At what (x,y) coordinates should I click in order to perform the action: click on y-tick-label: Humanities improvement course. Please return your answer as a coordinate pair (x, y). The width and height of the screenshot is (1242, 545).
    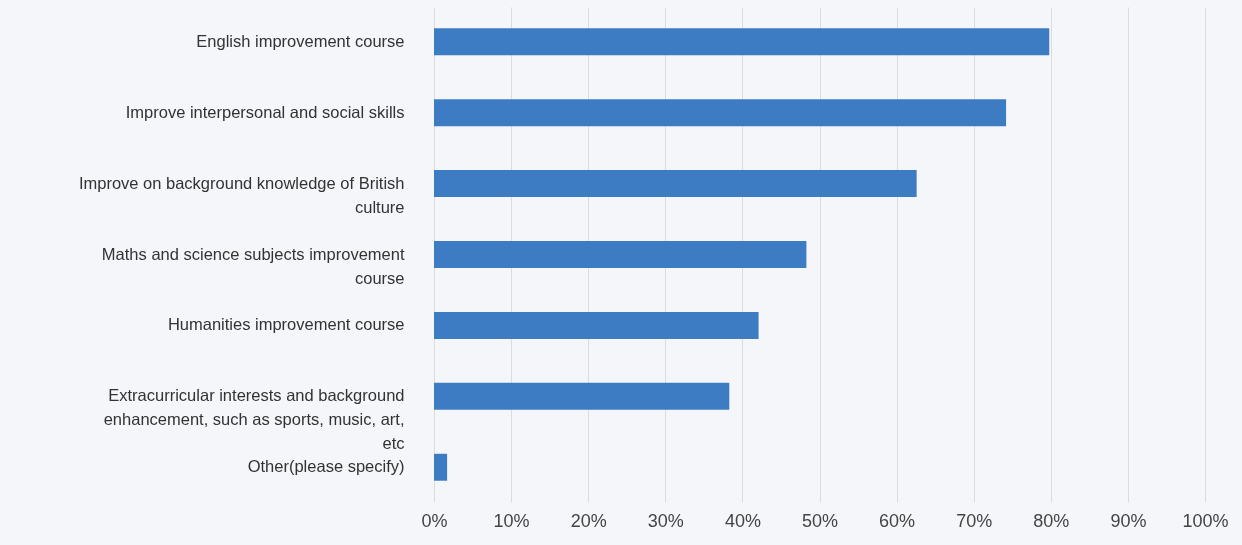
    Looking at the image, I should click on (286, 324).